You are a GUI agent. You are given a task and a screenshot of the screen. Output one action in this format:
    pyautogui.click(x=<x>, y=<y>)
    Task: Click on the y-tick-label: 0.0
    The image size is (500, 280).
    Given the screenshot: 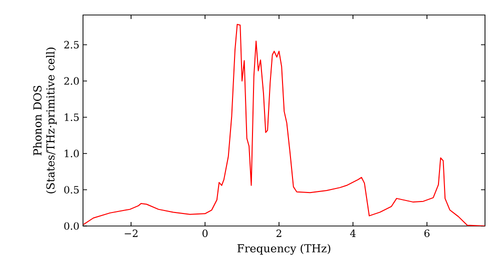 What is the action you would take?
    pyautogui.click(x=71, y=226)
    